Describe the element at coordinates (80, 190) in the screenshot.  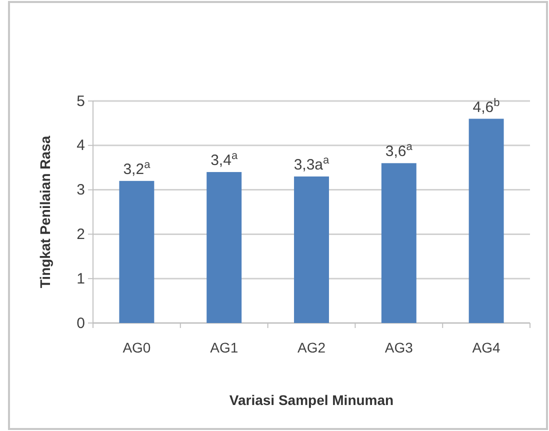
I see `y-tick-label: 3` at that location.